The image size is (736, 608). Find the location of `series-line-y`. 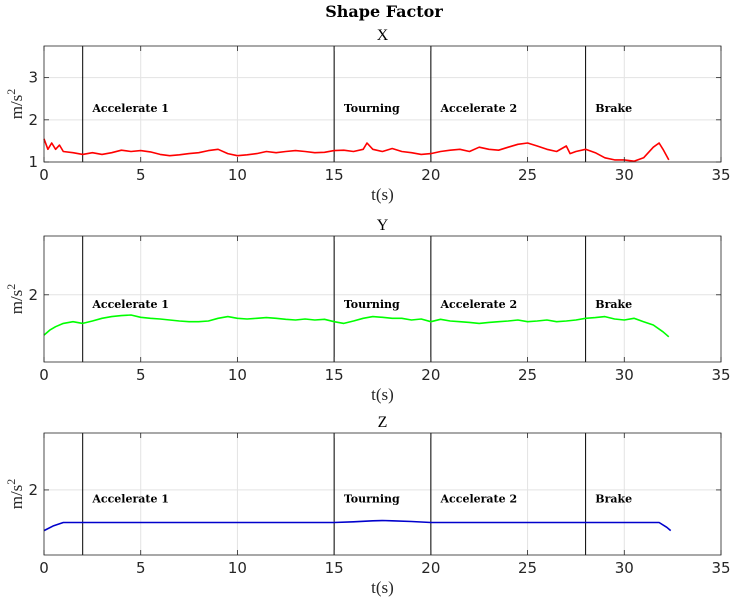

series-line-y is located at coordinates (356, 326).